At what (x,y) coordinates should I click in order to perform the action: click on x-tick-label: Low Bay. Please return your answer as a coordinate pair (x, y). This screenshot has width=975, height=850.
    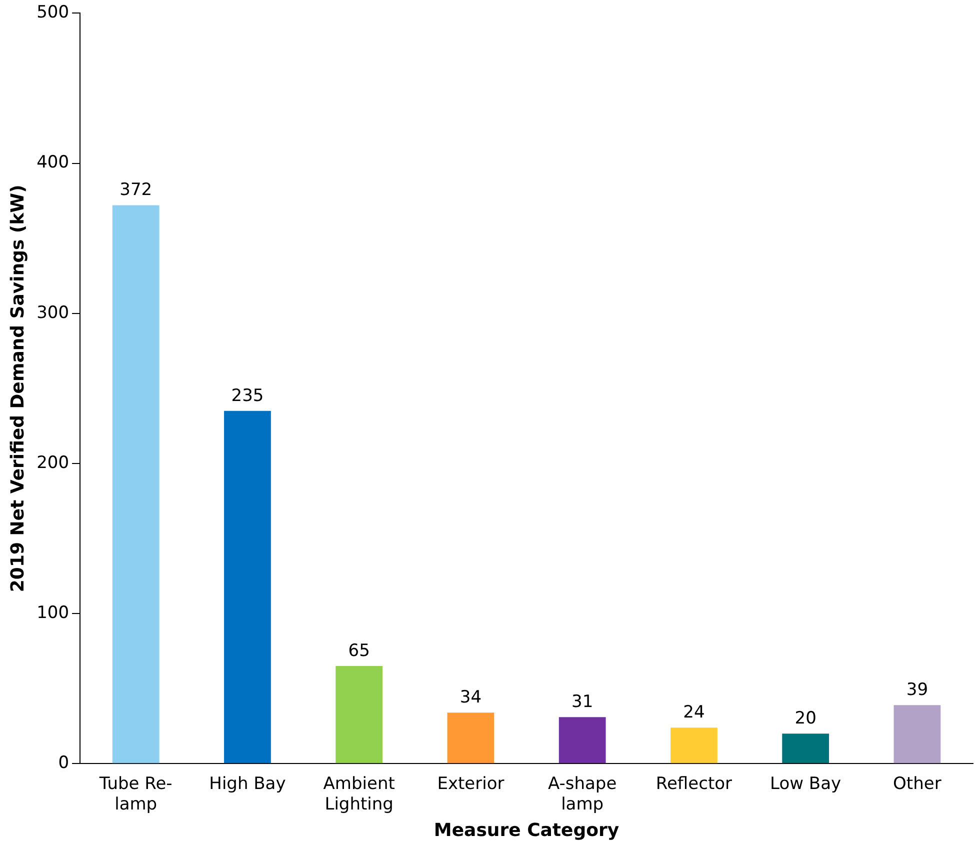
    Looking at the image, I should click on (806, 784).